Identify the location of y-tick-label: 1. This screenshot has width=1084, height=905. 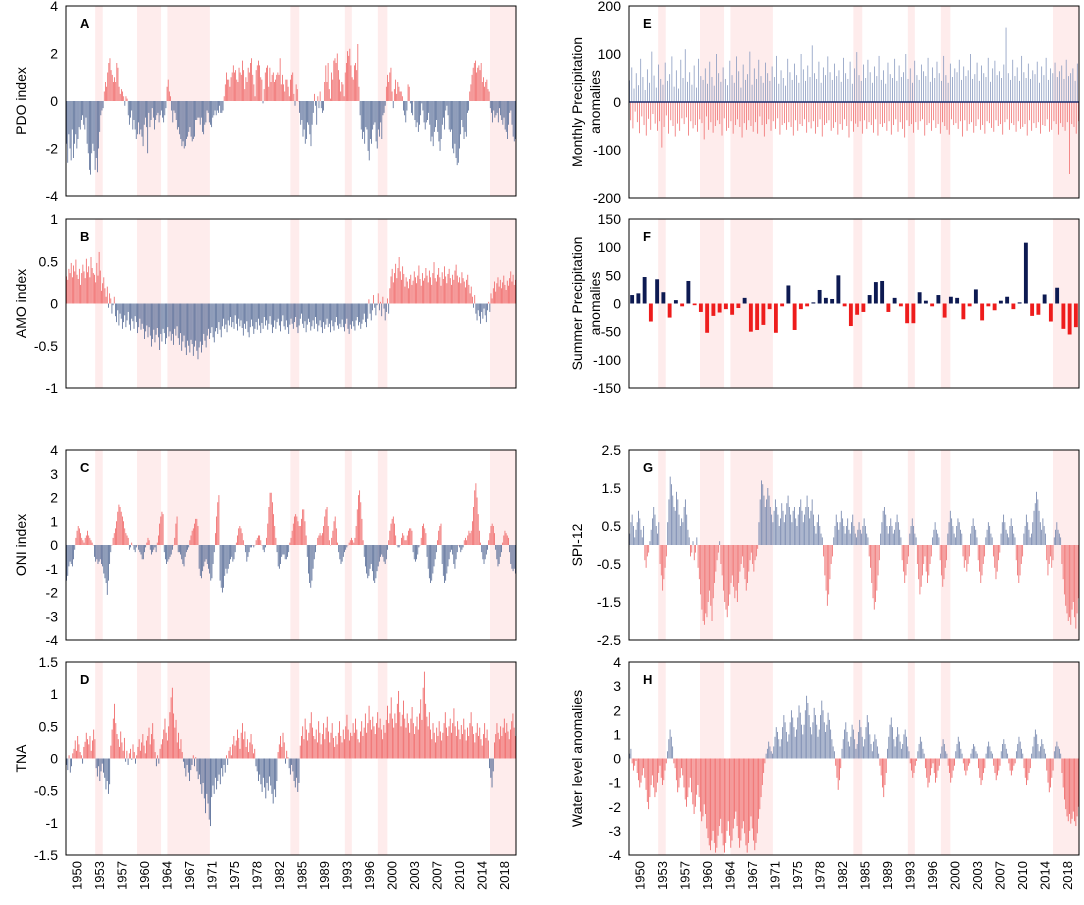
(54, 219).